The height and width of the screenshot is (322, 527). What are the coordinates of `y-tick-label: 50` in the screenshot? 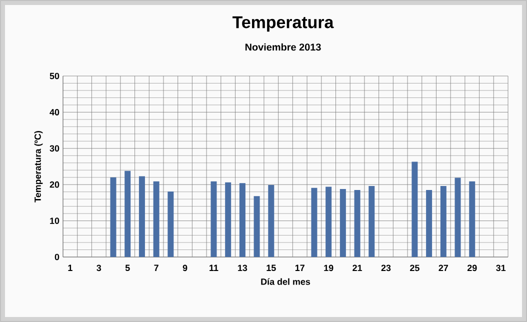 It's located at (55, 76).